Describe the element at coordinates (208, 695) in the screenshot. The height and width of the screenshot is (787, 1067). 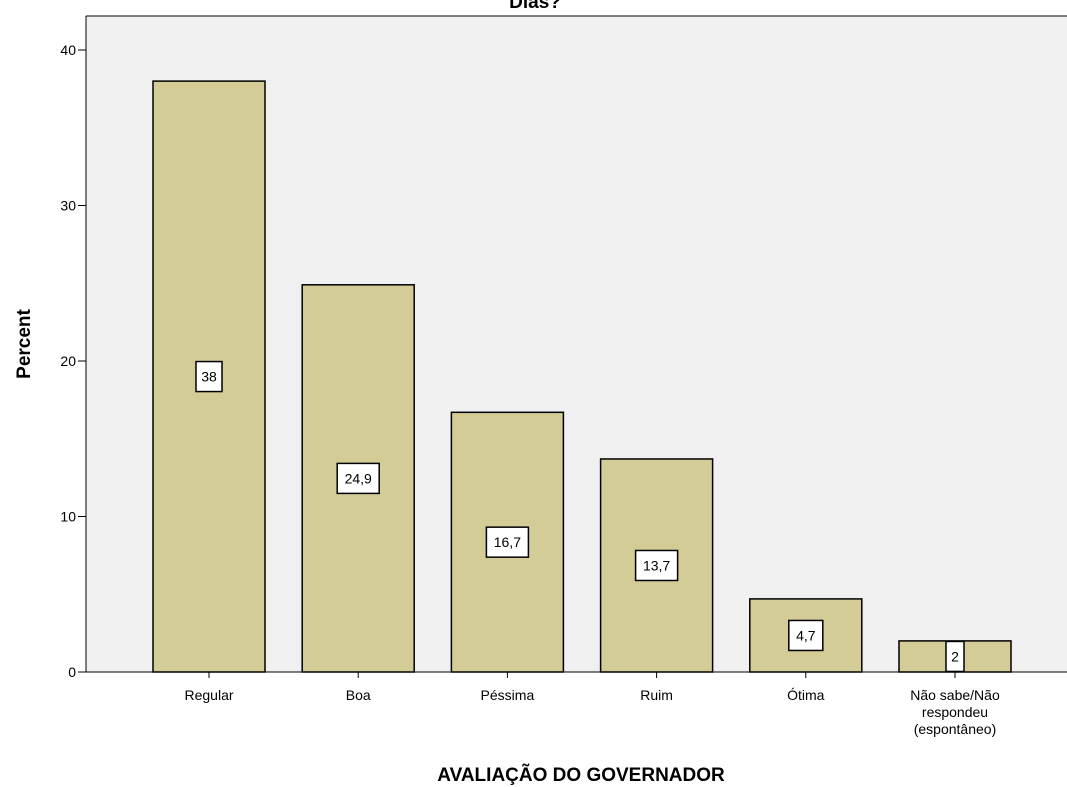
I see `x-tick-label: Regular` at that location.